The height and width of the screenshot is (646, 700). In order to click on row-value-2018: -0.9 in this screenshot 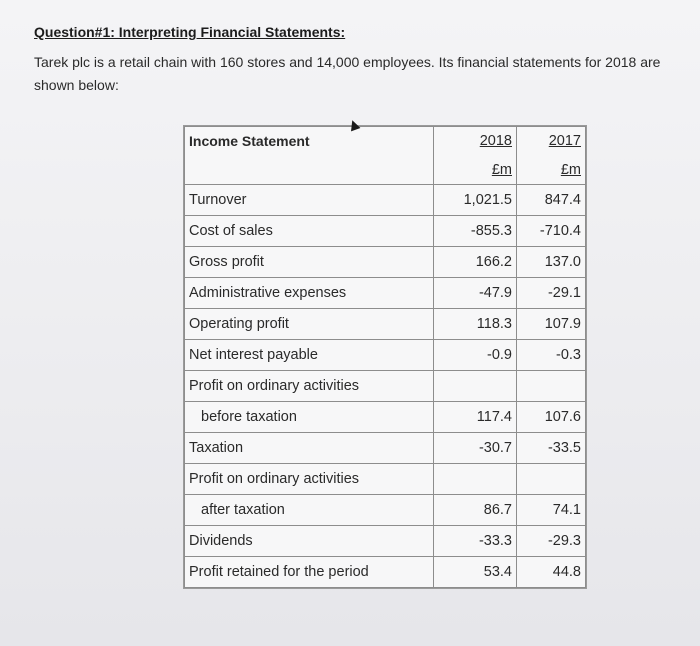, I will do `click(475, 355)`.